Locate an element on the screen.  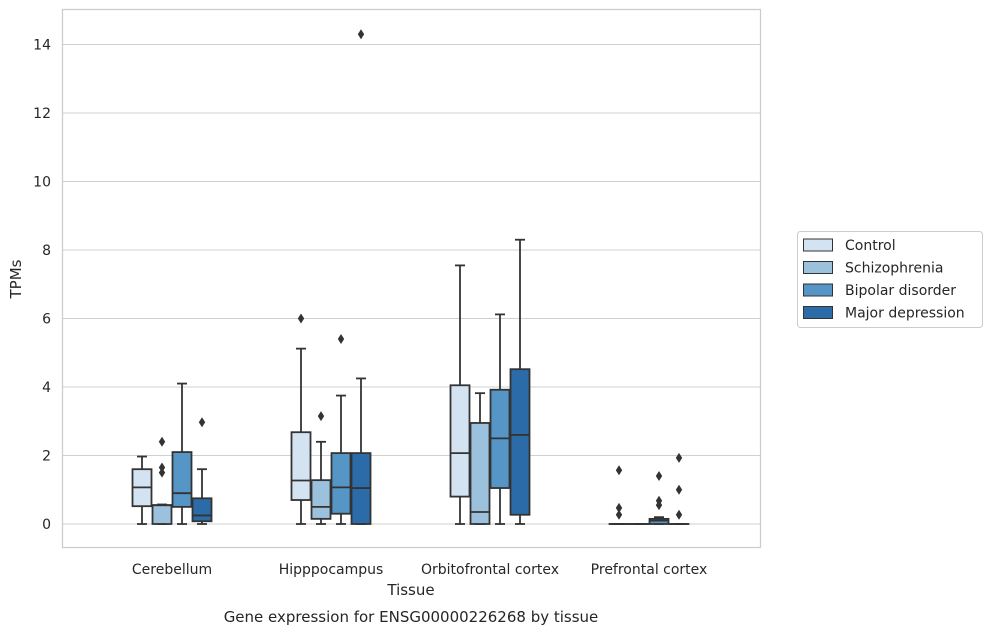
x-tick-label: Hipppocampus is located at coordinates (331, 570).